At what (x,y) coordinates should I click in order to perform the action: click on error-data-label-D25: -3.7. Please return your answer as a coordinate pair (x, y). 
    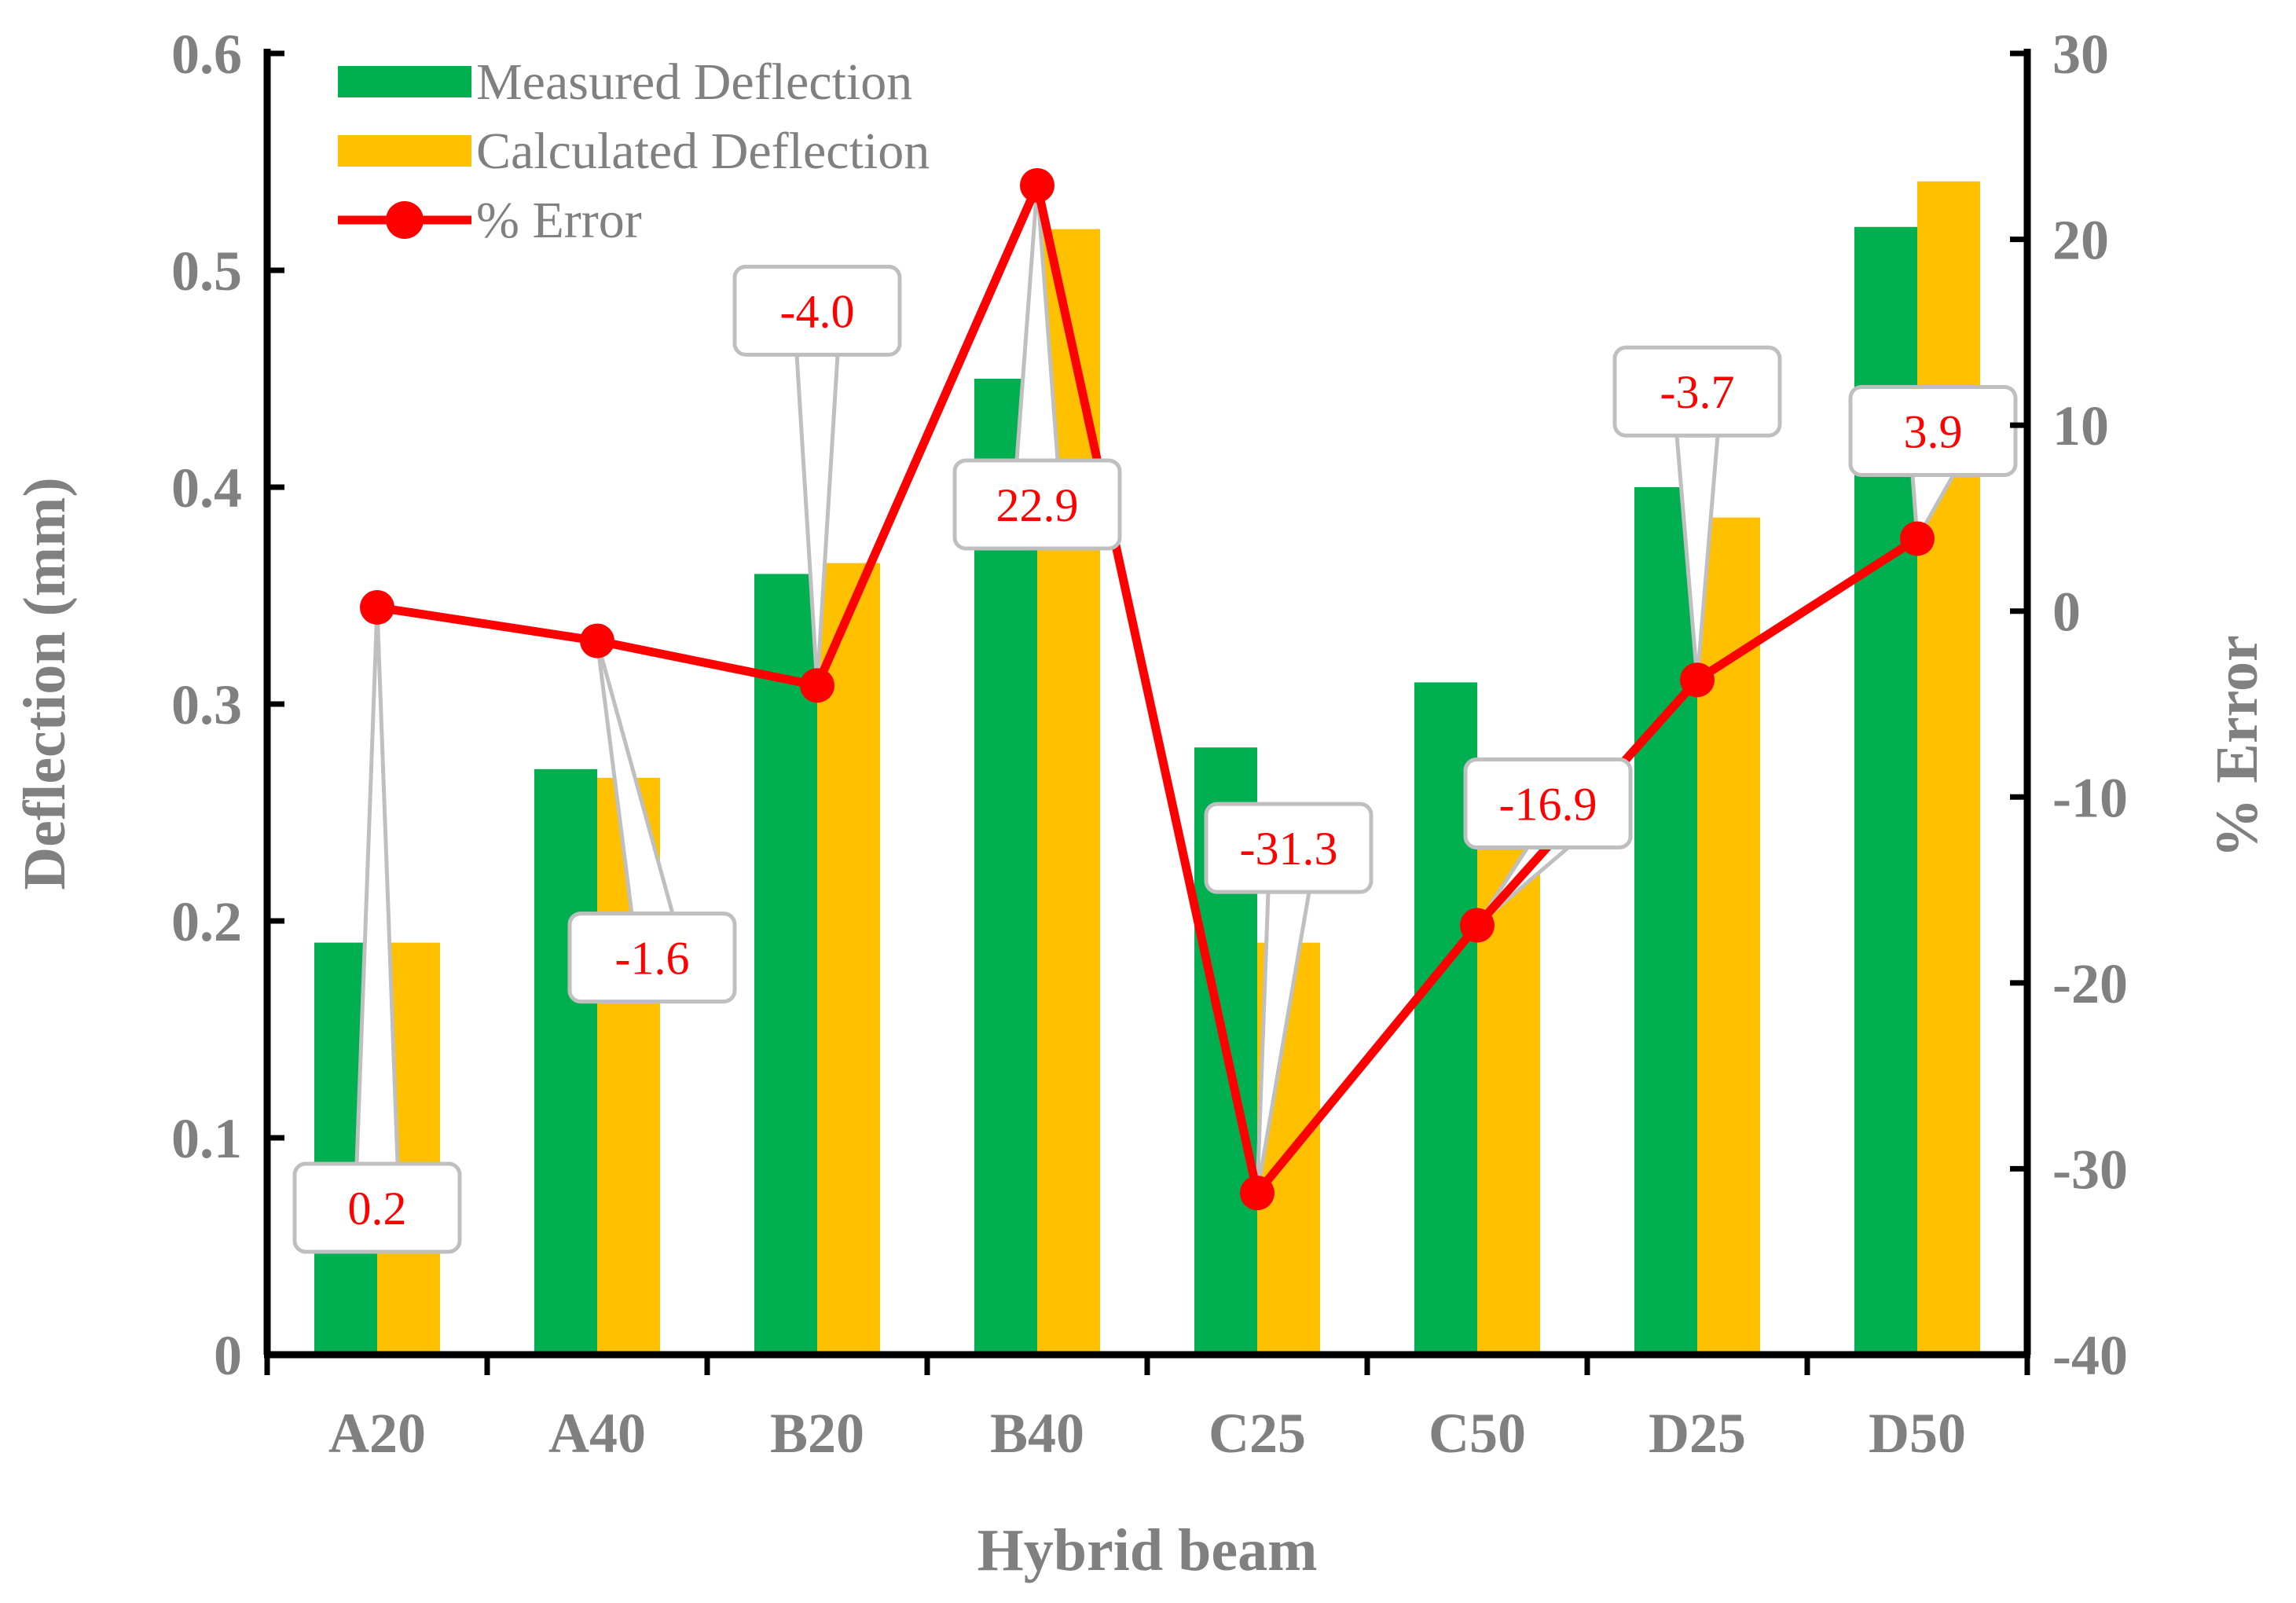
    Looking at the image, I should click on (1697, 392).